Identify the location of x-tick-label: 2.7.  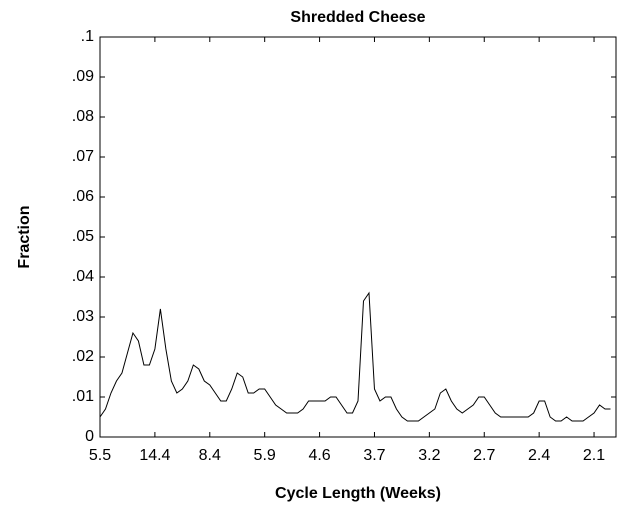
(484, 455).